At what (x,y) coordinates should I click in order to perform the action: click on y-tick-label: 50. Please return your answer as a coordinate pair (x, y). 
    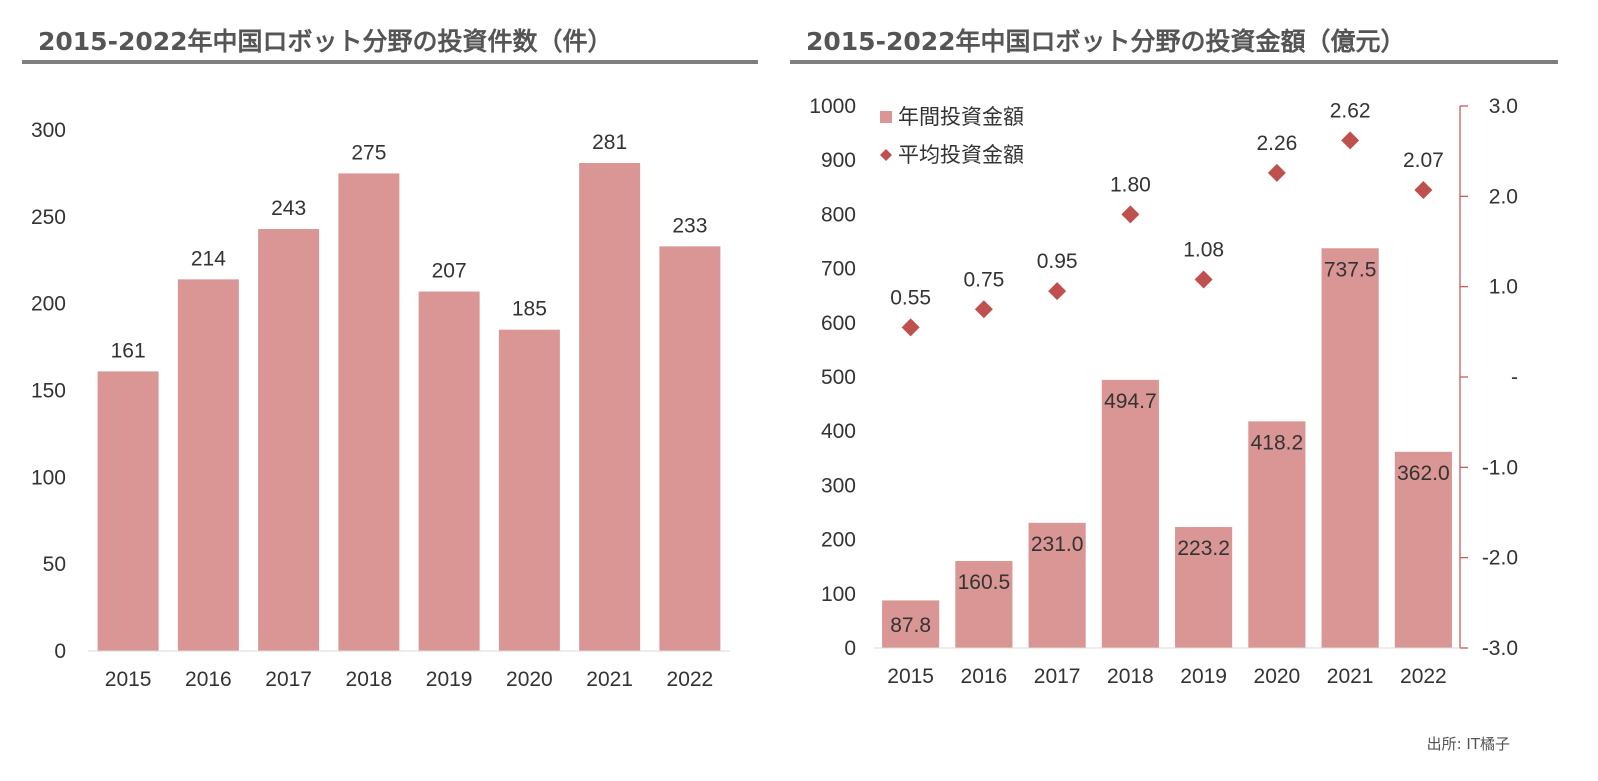
    Looking at the image, I should click on (54, 564).